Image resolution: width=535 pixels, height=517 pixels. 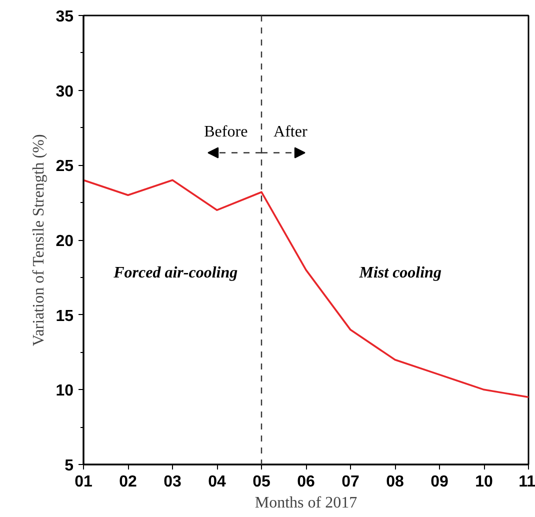 What do you see at coordinates (400, 273) in the screenshot?
I see `annotation: Mist cooling` at bounding box center [400, 273].